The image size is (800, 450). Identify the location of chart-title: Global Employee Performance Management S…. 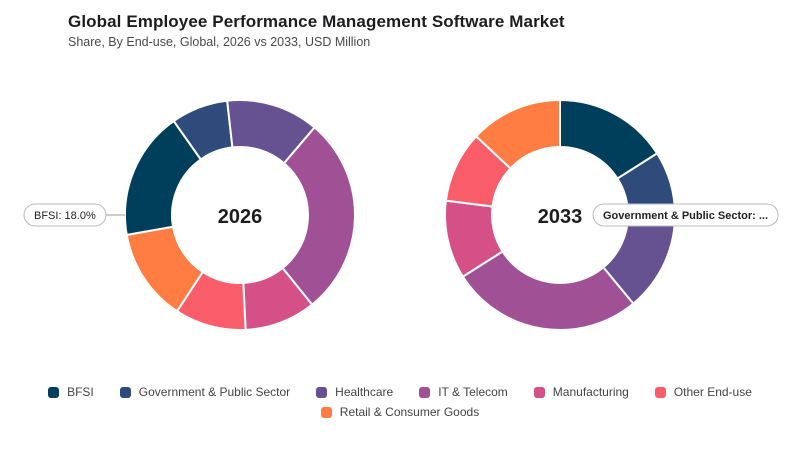
(316, 21).